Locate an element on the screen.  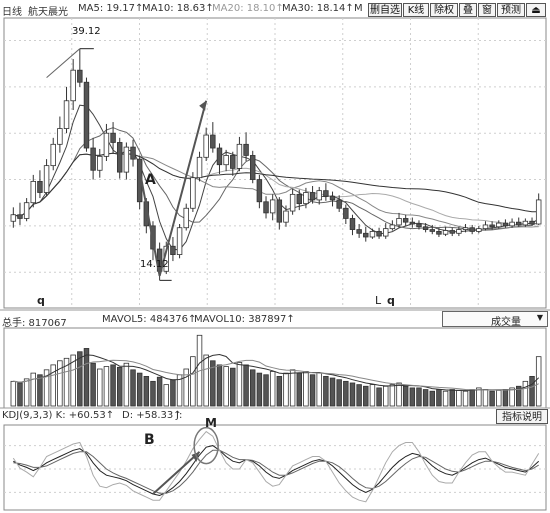
ex-rights-button: 除权 is located at coordinates (444, 10).